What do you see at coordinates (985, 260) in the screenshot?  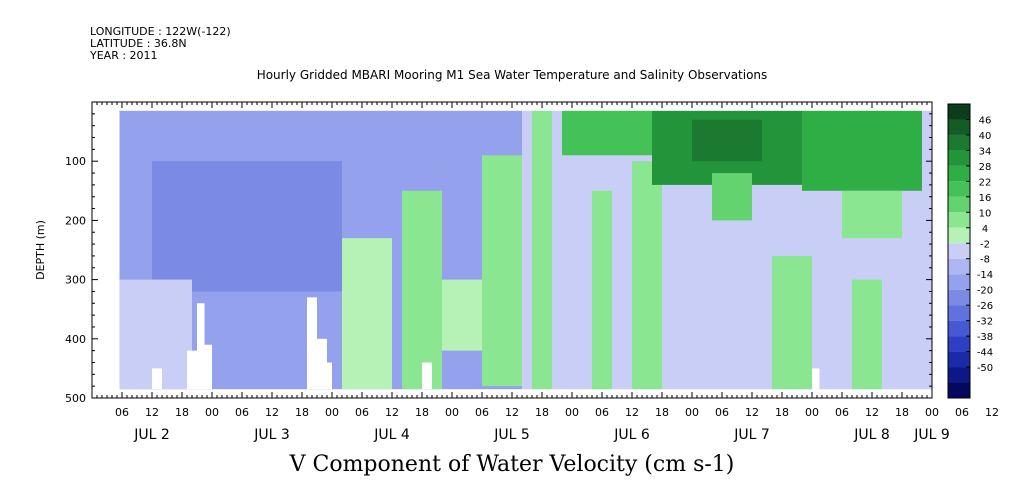 I see `colorbar-label: -8` at bounding box center [985, 260].